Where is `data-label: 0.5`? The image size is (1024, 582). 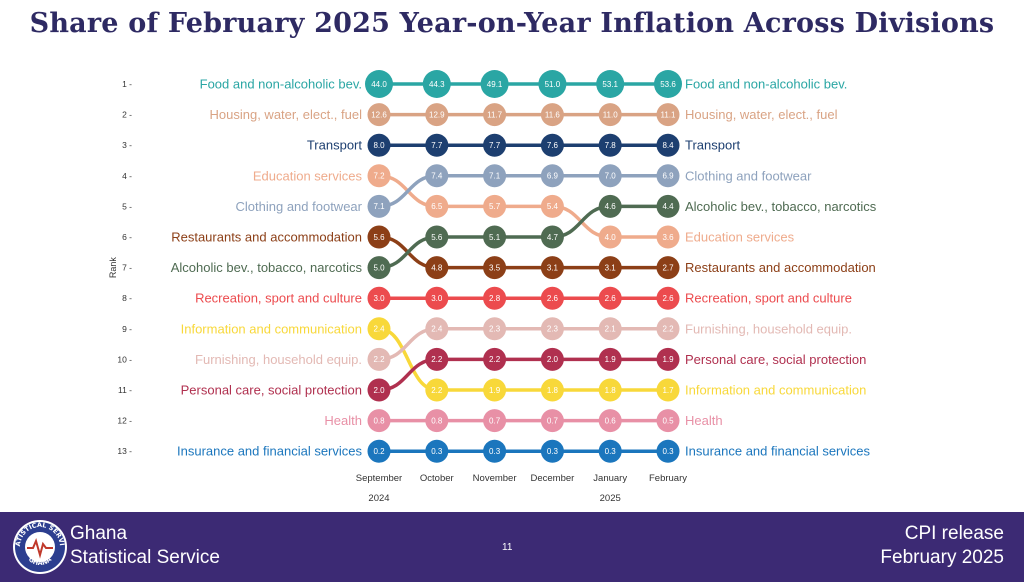 data-label: 0.5 is located at coordinates (668, 420).